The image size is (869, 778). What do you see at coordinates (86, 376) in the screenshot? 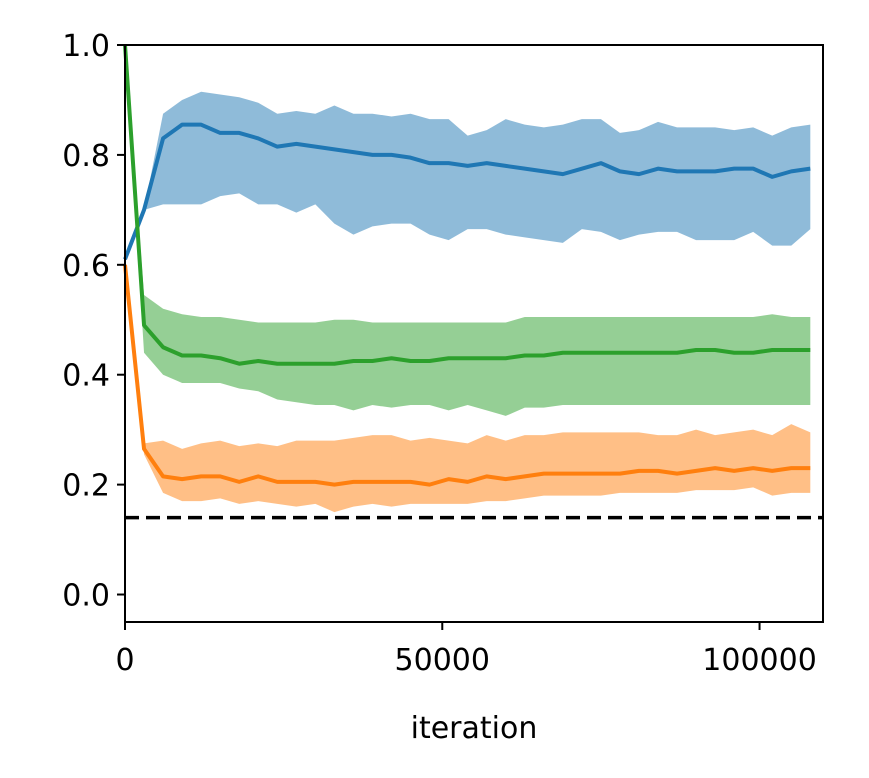
I see `y-tick-label: 0.4` at bounding box center [86, 376].